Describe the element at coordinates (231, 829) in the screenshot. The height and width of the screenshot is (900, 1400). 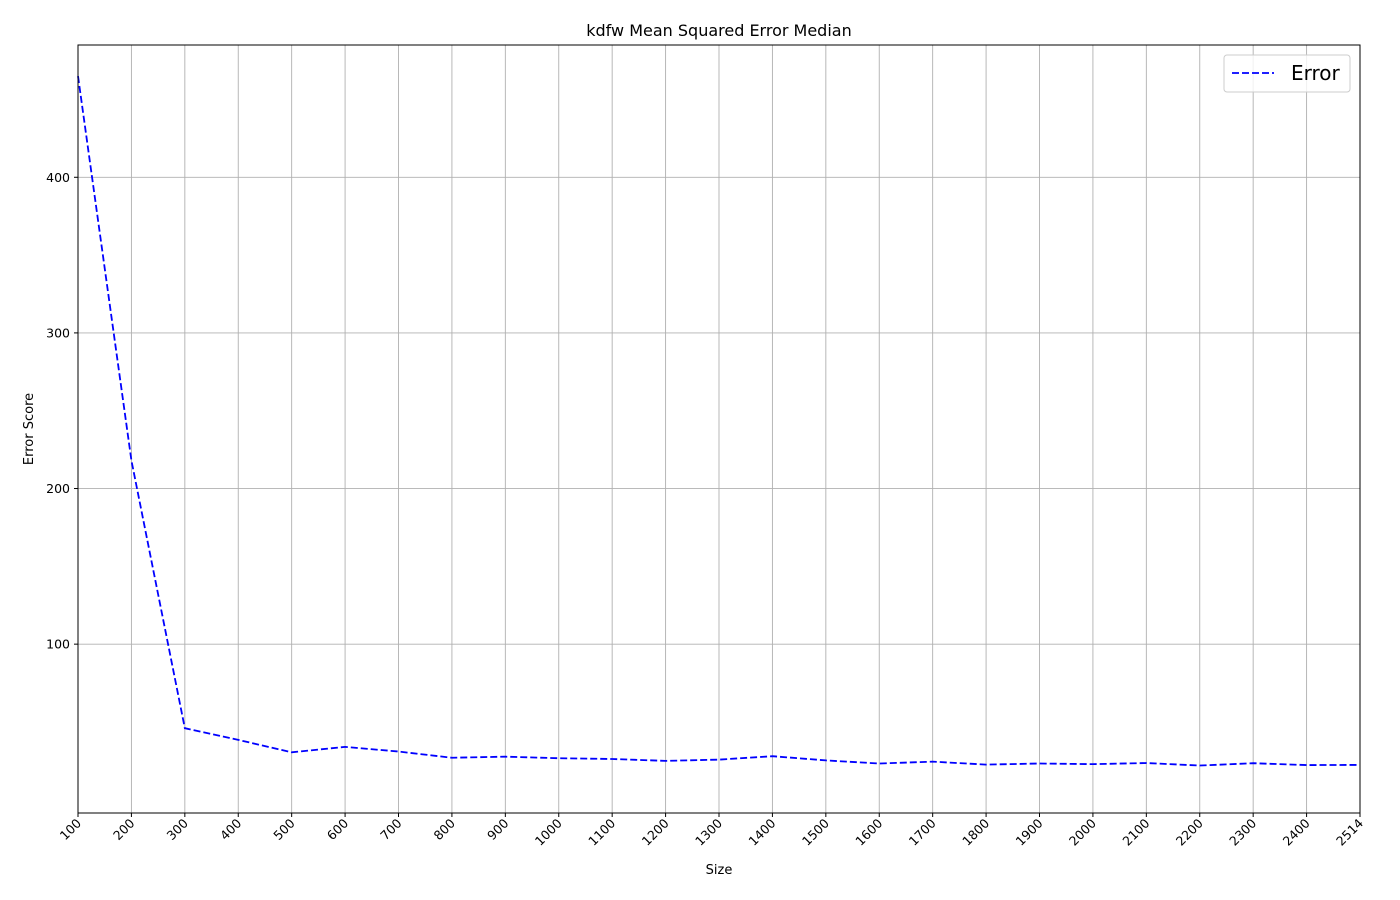
I see `x-tick-label: 400` at that location.